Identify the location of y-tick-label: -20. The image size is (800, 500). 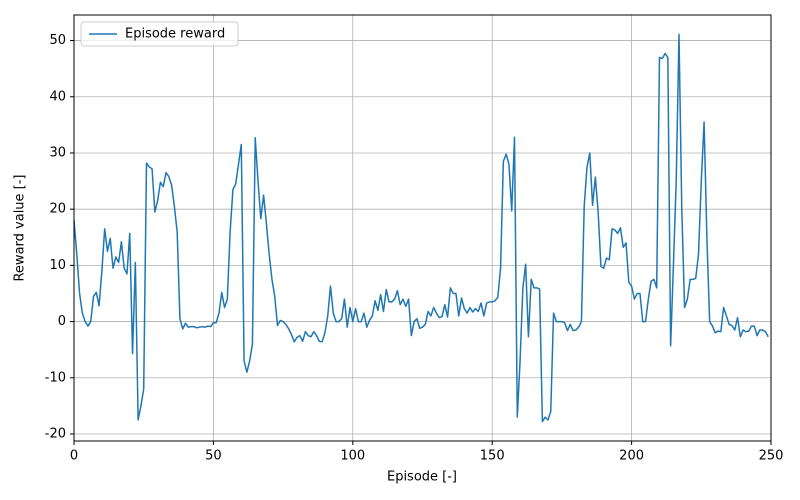
(55, 433).